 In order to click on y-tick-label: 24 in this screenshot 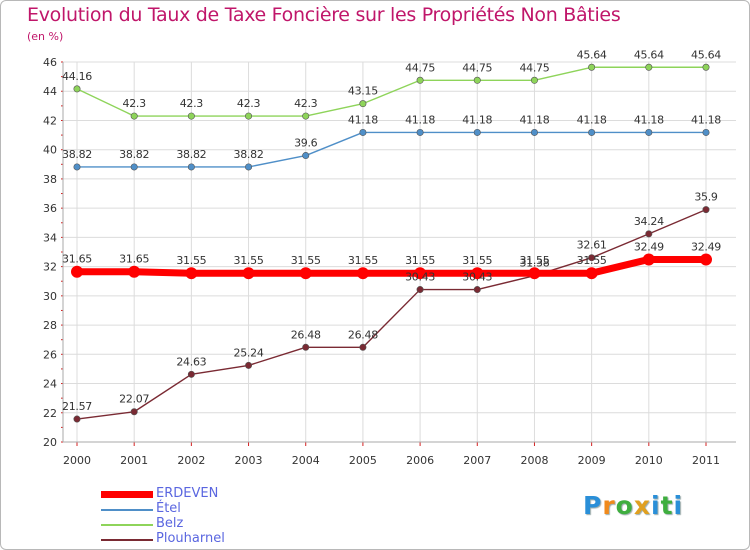, I will do `click(50, 384)`.